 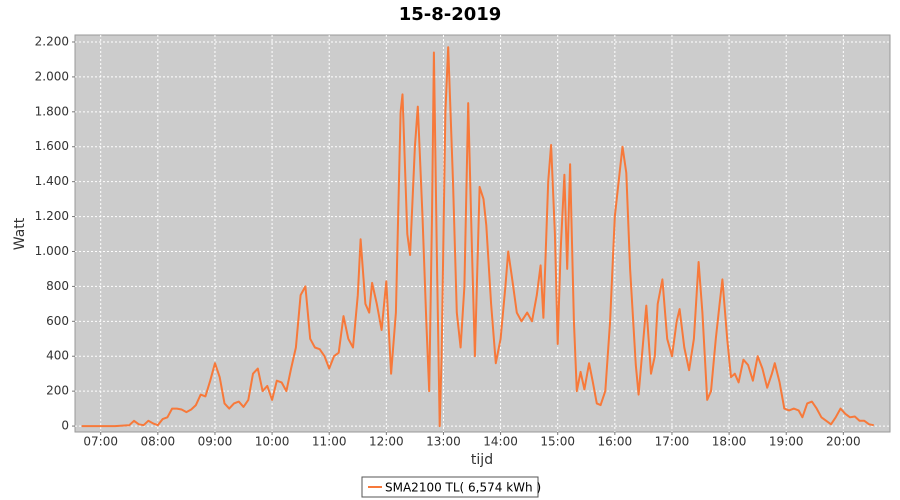 I want to click on y-tick-label: 400, so click(x=57, y=356).